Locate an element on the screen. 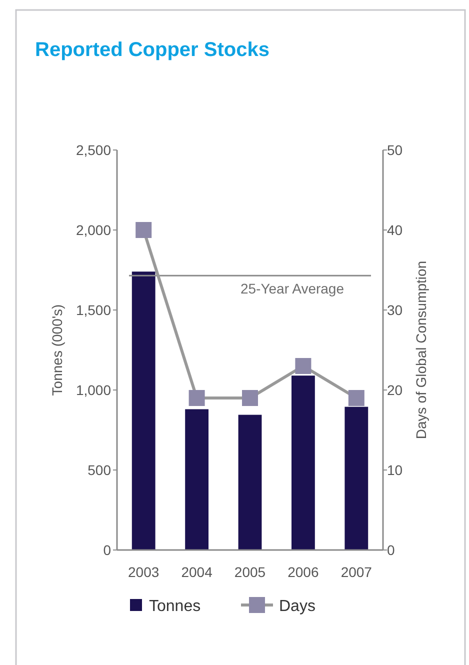 The height and width of the screenshot is (665, 469). y-tick-label: 2,500 is located at coordinates (94, 150).